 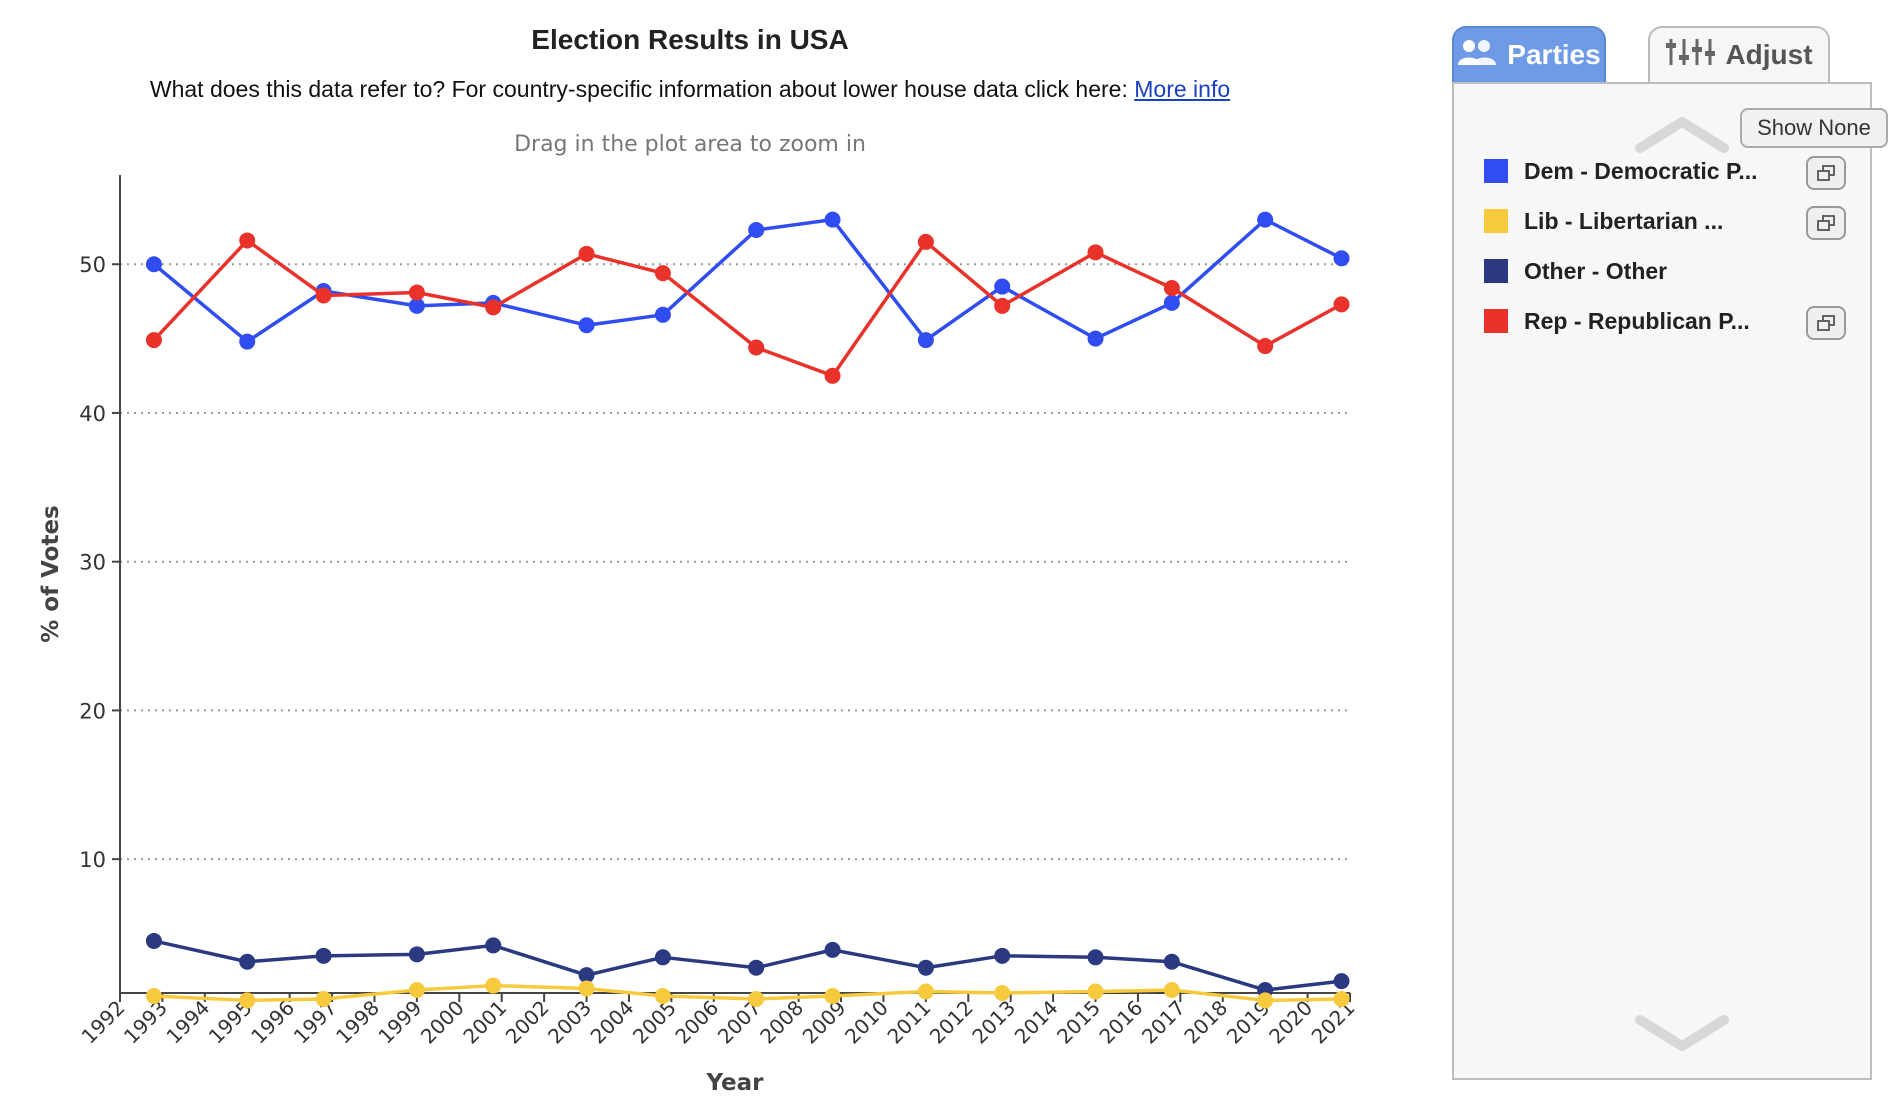 What do you see at coordinates (690, 144) in the screenshot?
I see `zoom-hint: Drag in the plot area to zoom in` at bounding box center [690, 144].